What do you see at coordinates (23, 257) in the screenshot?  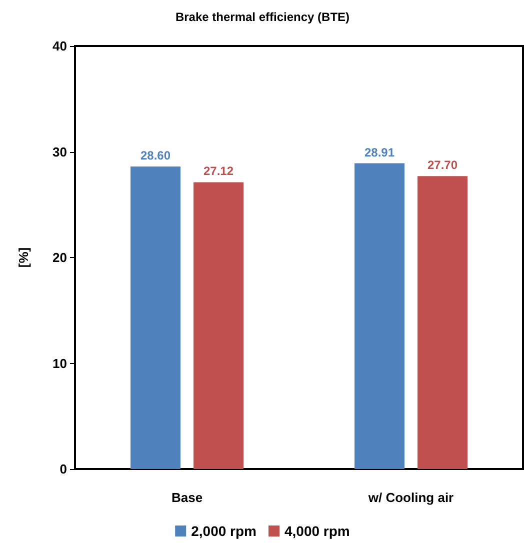 I see `y-axis-title: [%]` at bounding box center [23, 257].